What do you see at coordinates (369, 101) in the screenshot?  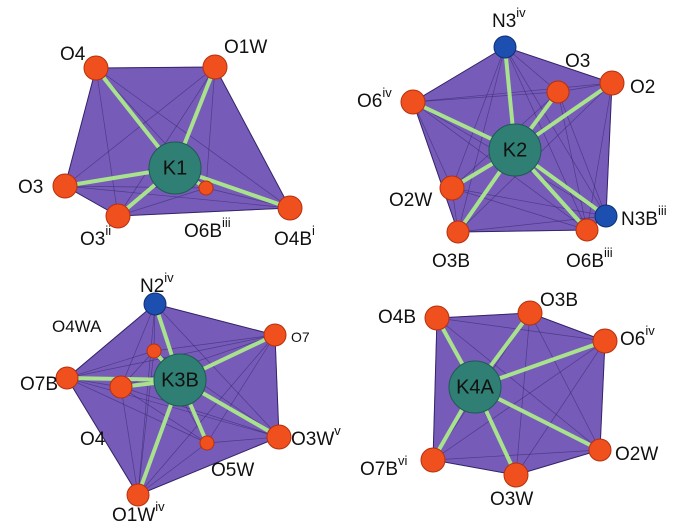 I see `atom-name: O6` at bounding box center [369, 101].